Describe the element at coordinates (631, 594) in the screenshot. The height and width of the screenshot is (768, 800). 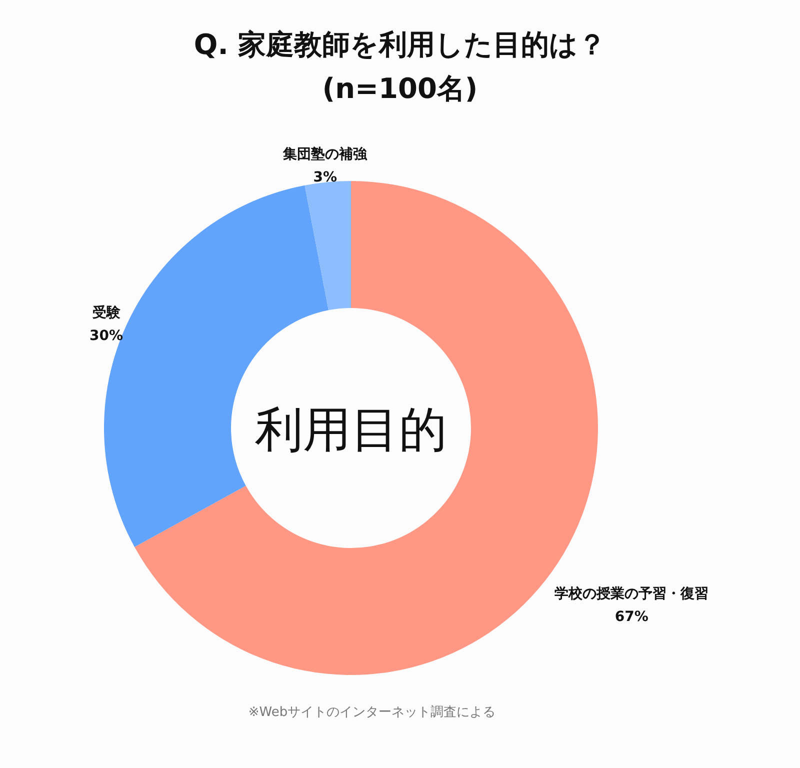
I see `slice-label: 学校の授業の予習・復習` at that location.